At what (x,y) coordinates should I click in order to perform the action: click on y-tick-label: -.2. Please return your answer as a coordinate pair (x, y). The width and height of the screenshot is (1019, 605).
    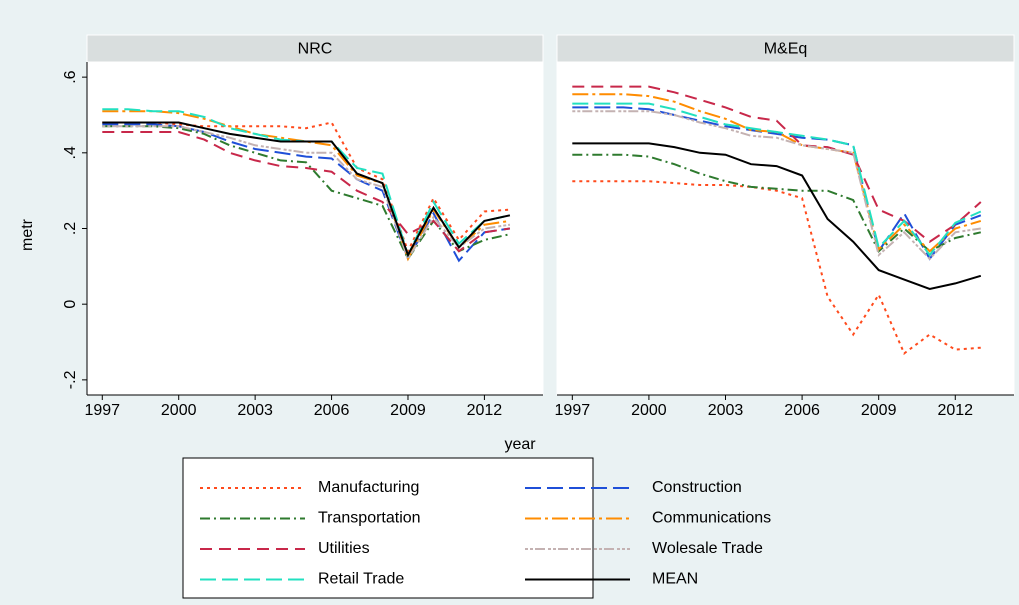
    Looking at the image, I should click on (70, 379).